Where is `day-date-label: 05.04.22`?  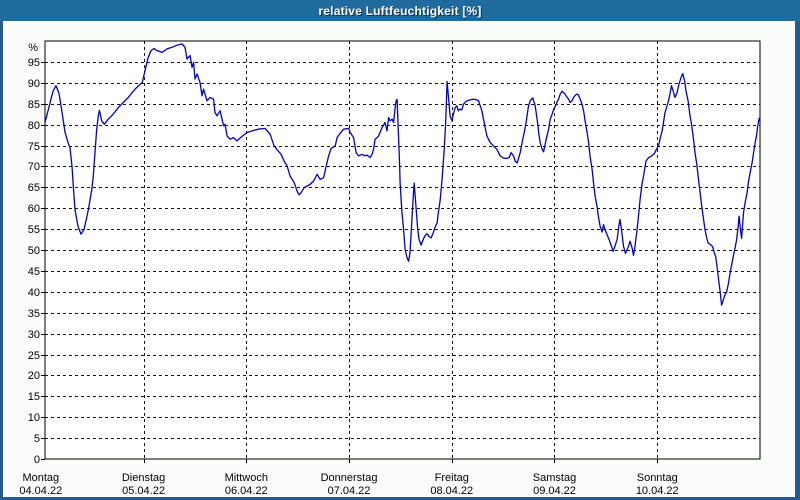
day-date-label: 05.04.22 is located at coordinates (143, 491).